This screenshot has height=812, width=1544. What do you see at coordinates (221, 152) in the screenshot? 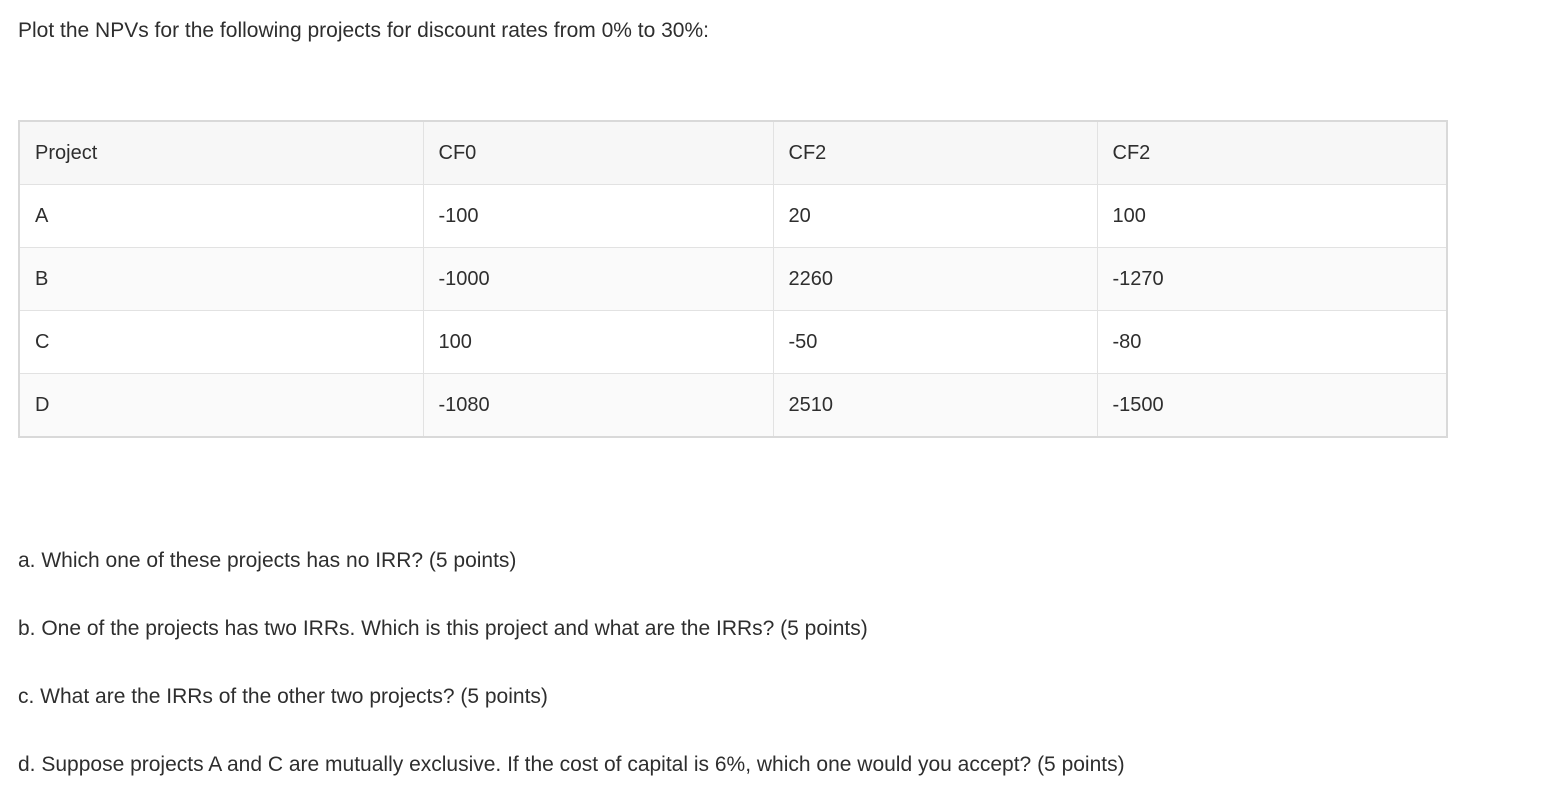
I see `header-project: Project` at bounding box center [221, 152].